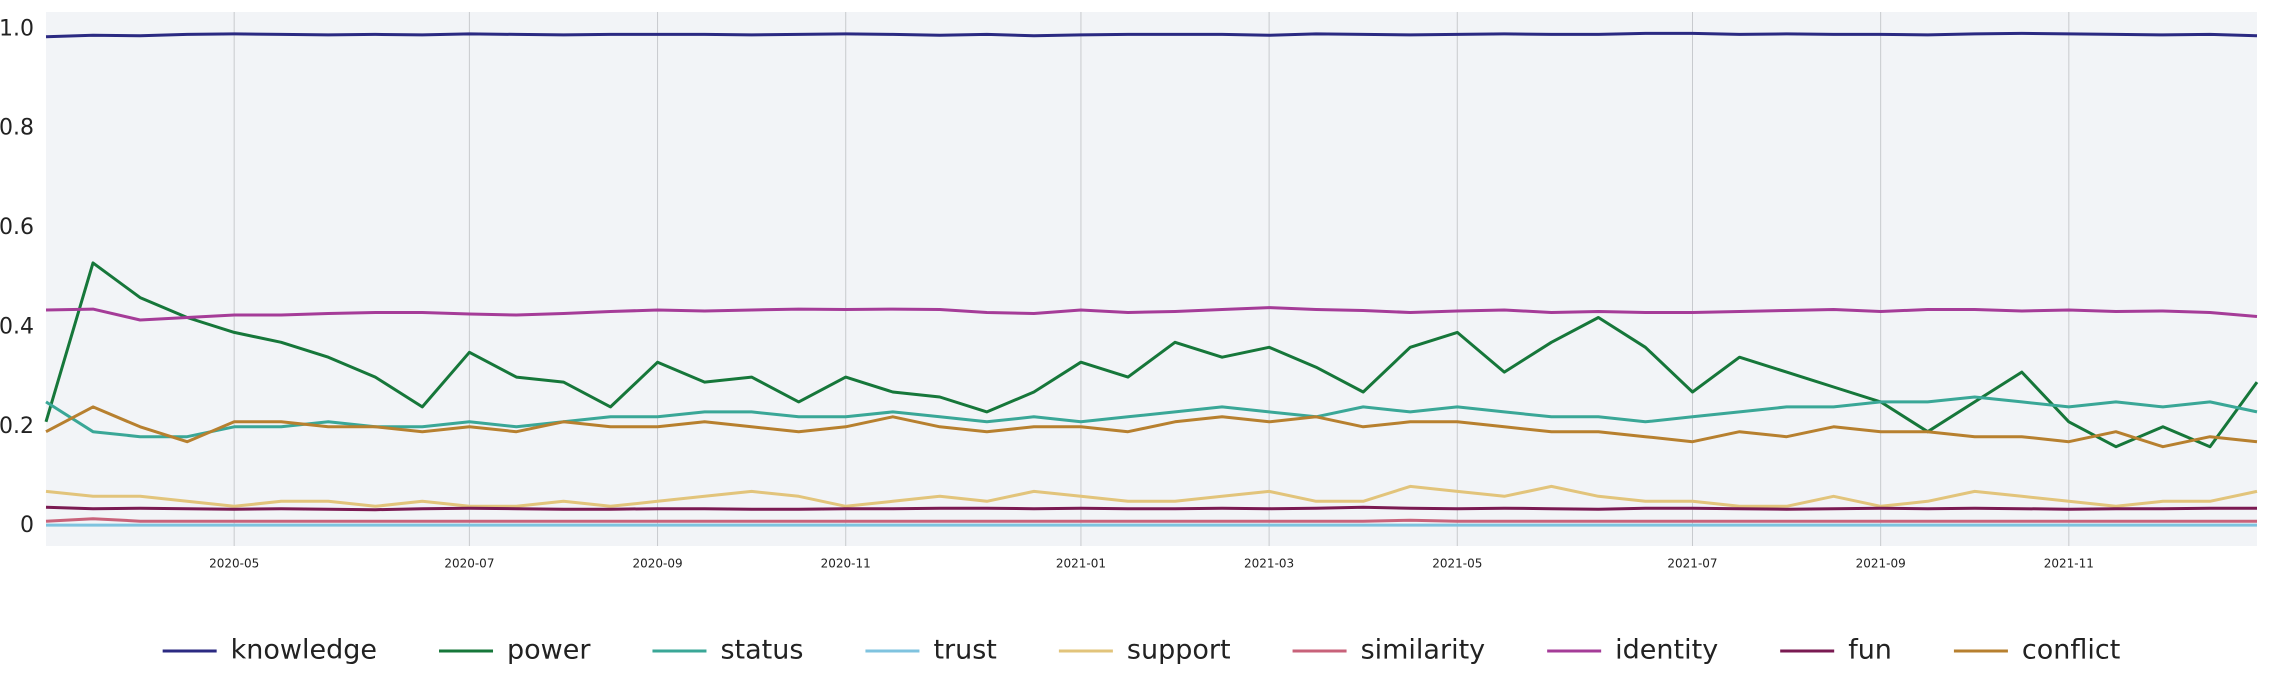 The image size is (2283, 681). What do you see at coordinates (17, 28) in the screenshot?
I see `y-tick-label: 1.0` at bounding box center [17, 28].